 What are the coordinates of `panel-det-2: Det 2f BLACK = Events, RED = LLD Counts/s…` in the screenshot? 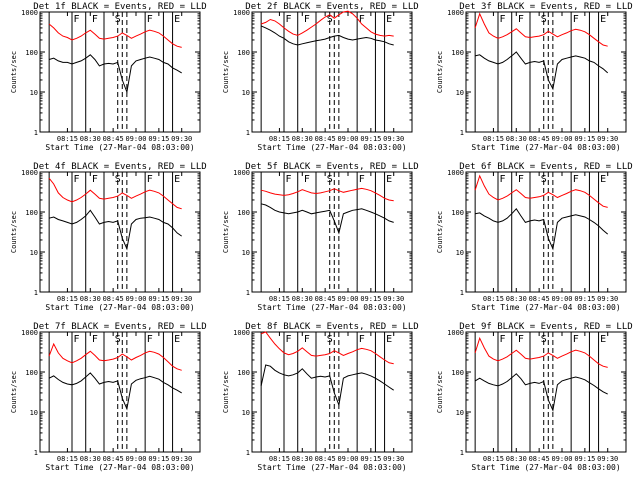 It's located at (320, 77).